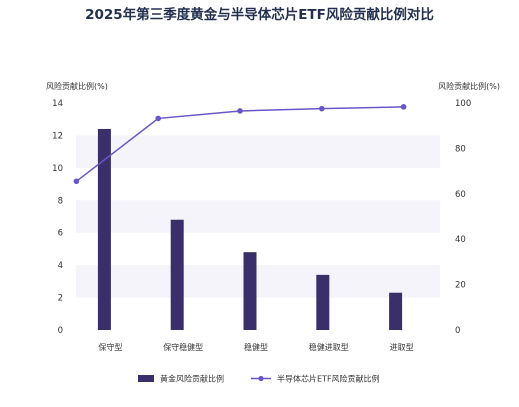 This screenshot has width=519, height=407. I want to click on line-series, so click(240, 144).